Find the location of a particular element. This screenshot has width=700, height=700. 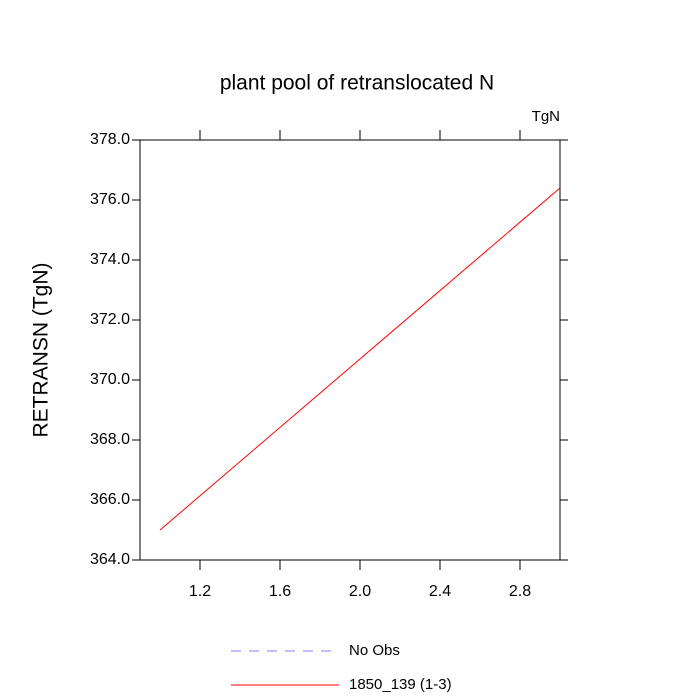

legend-label: 1850_139 (1-3) is located at coordinates (400, 684).